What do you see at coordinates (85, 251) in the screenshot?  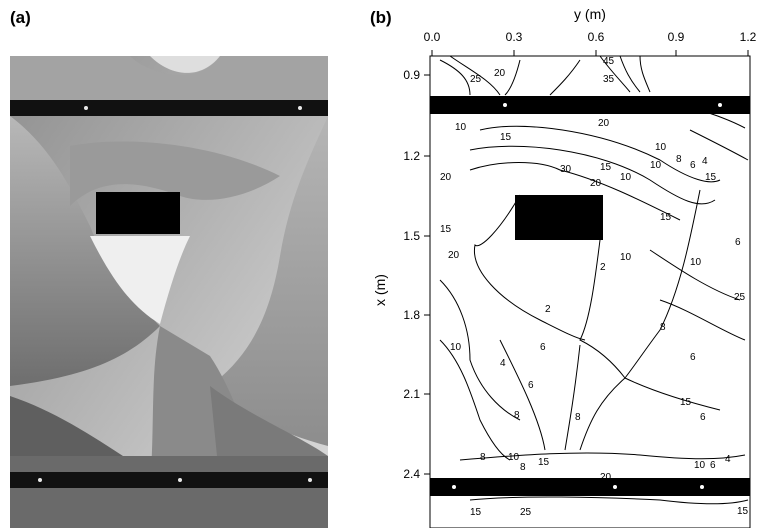 I see `left-scour-region` at bounding box center [85, 251].